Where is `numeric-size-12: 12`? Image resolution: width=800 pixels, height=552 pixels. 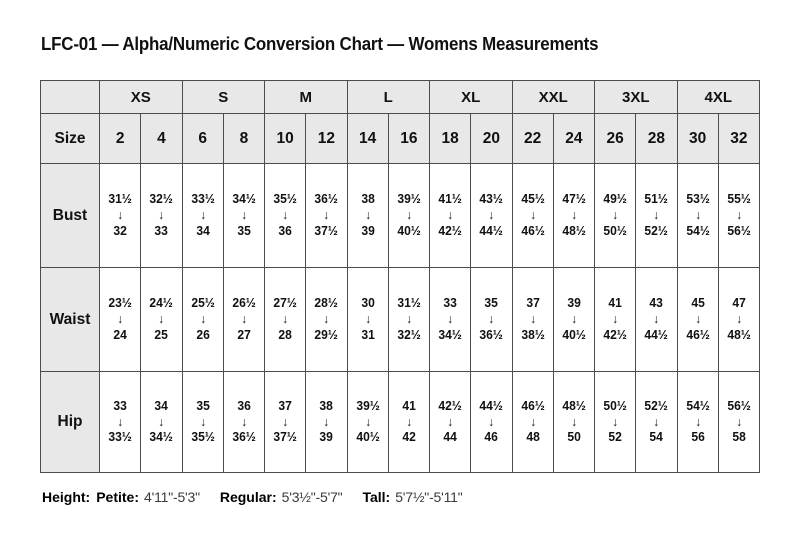 numeric-size-12: 12 is located at coordinates (326, 138).